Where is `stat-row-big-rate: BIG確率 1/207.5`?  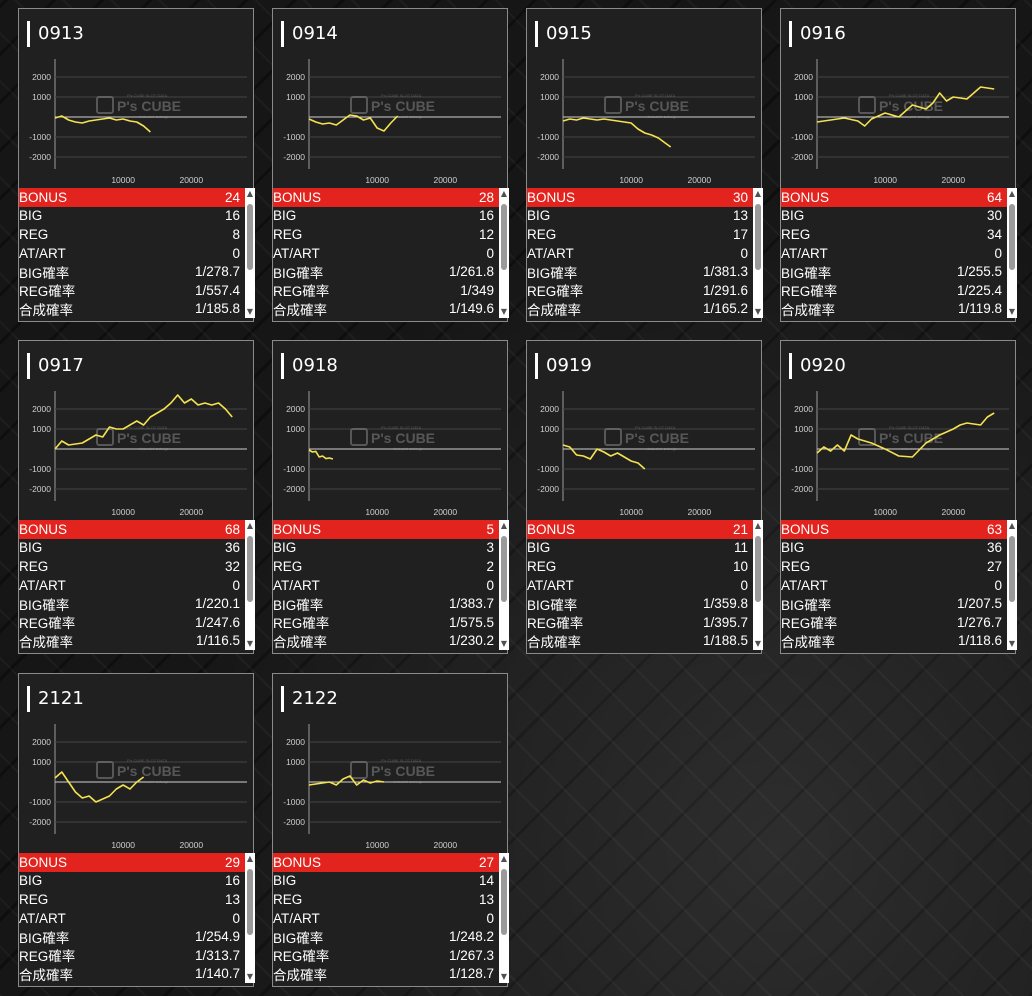 stat-row-big-rate: BIG確率 1/207.5 is located at coordinates (894, 603).